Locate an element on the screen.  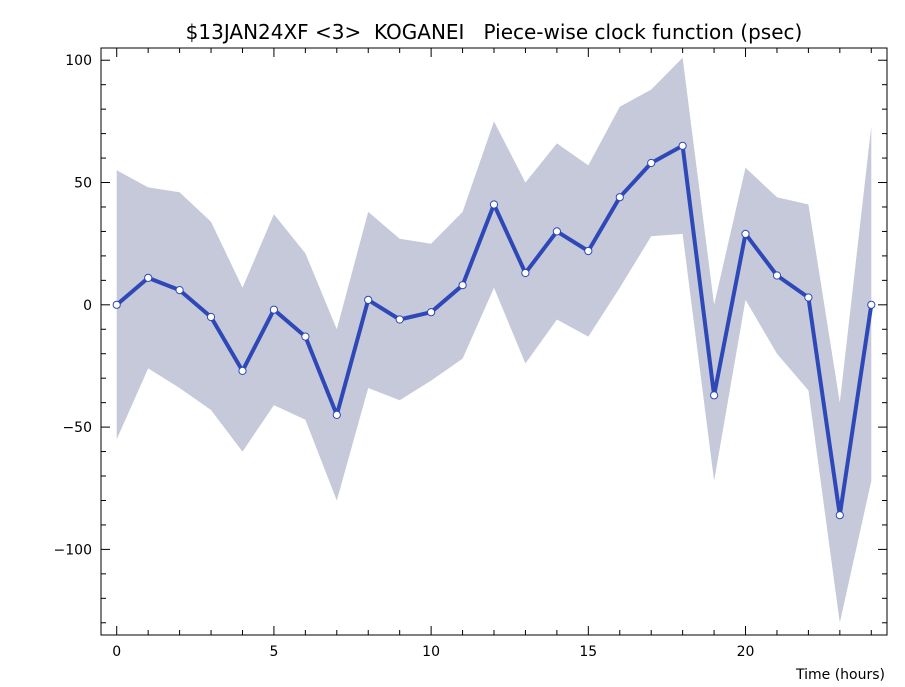
y-tick-label: 50 is located at coordinates (83, 184).